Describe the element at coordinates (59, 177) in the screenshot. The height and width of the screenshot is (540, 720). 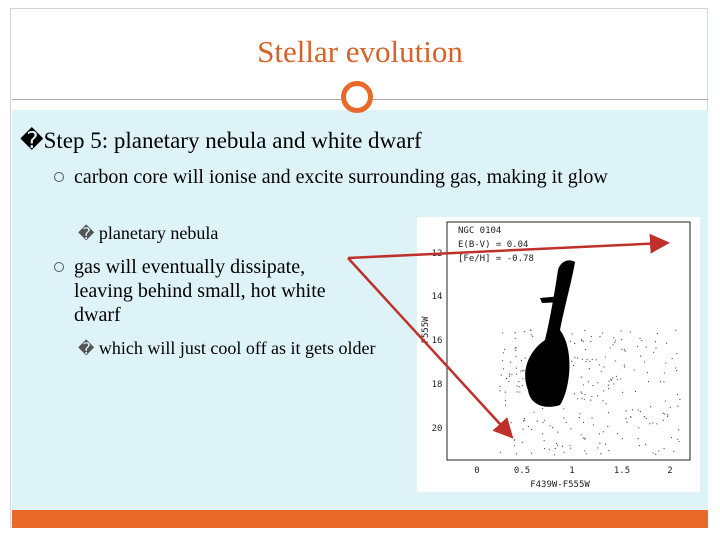
I see `bullet-marker` at that location.